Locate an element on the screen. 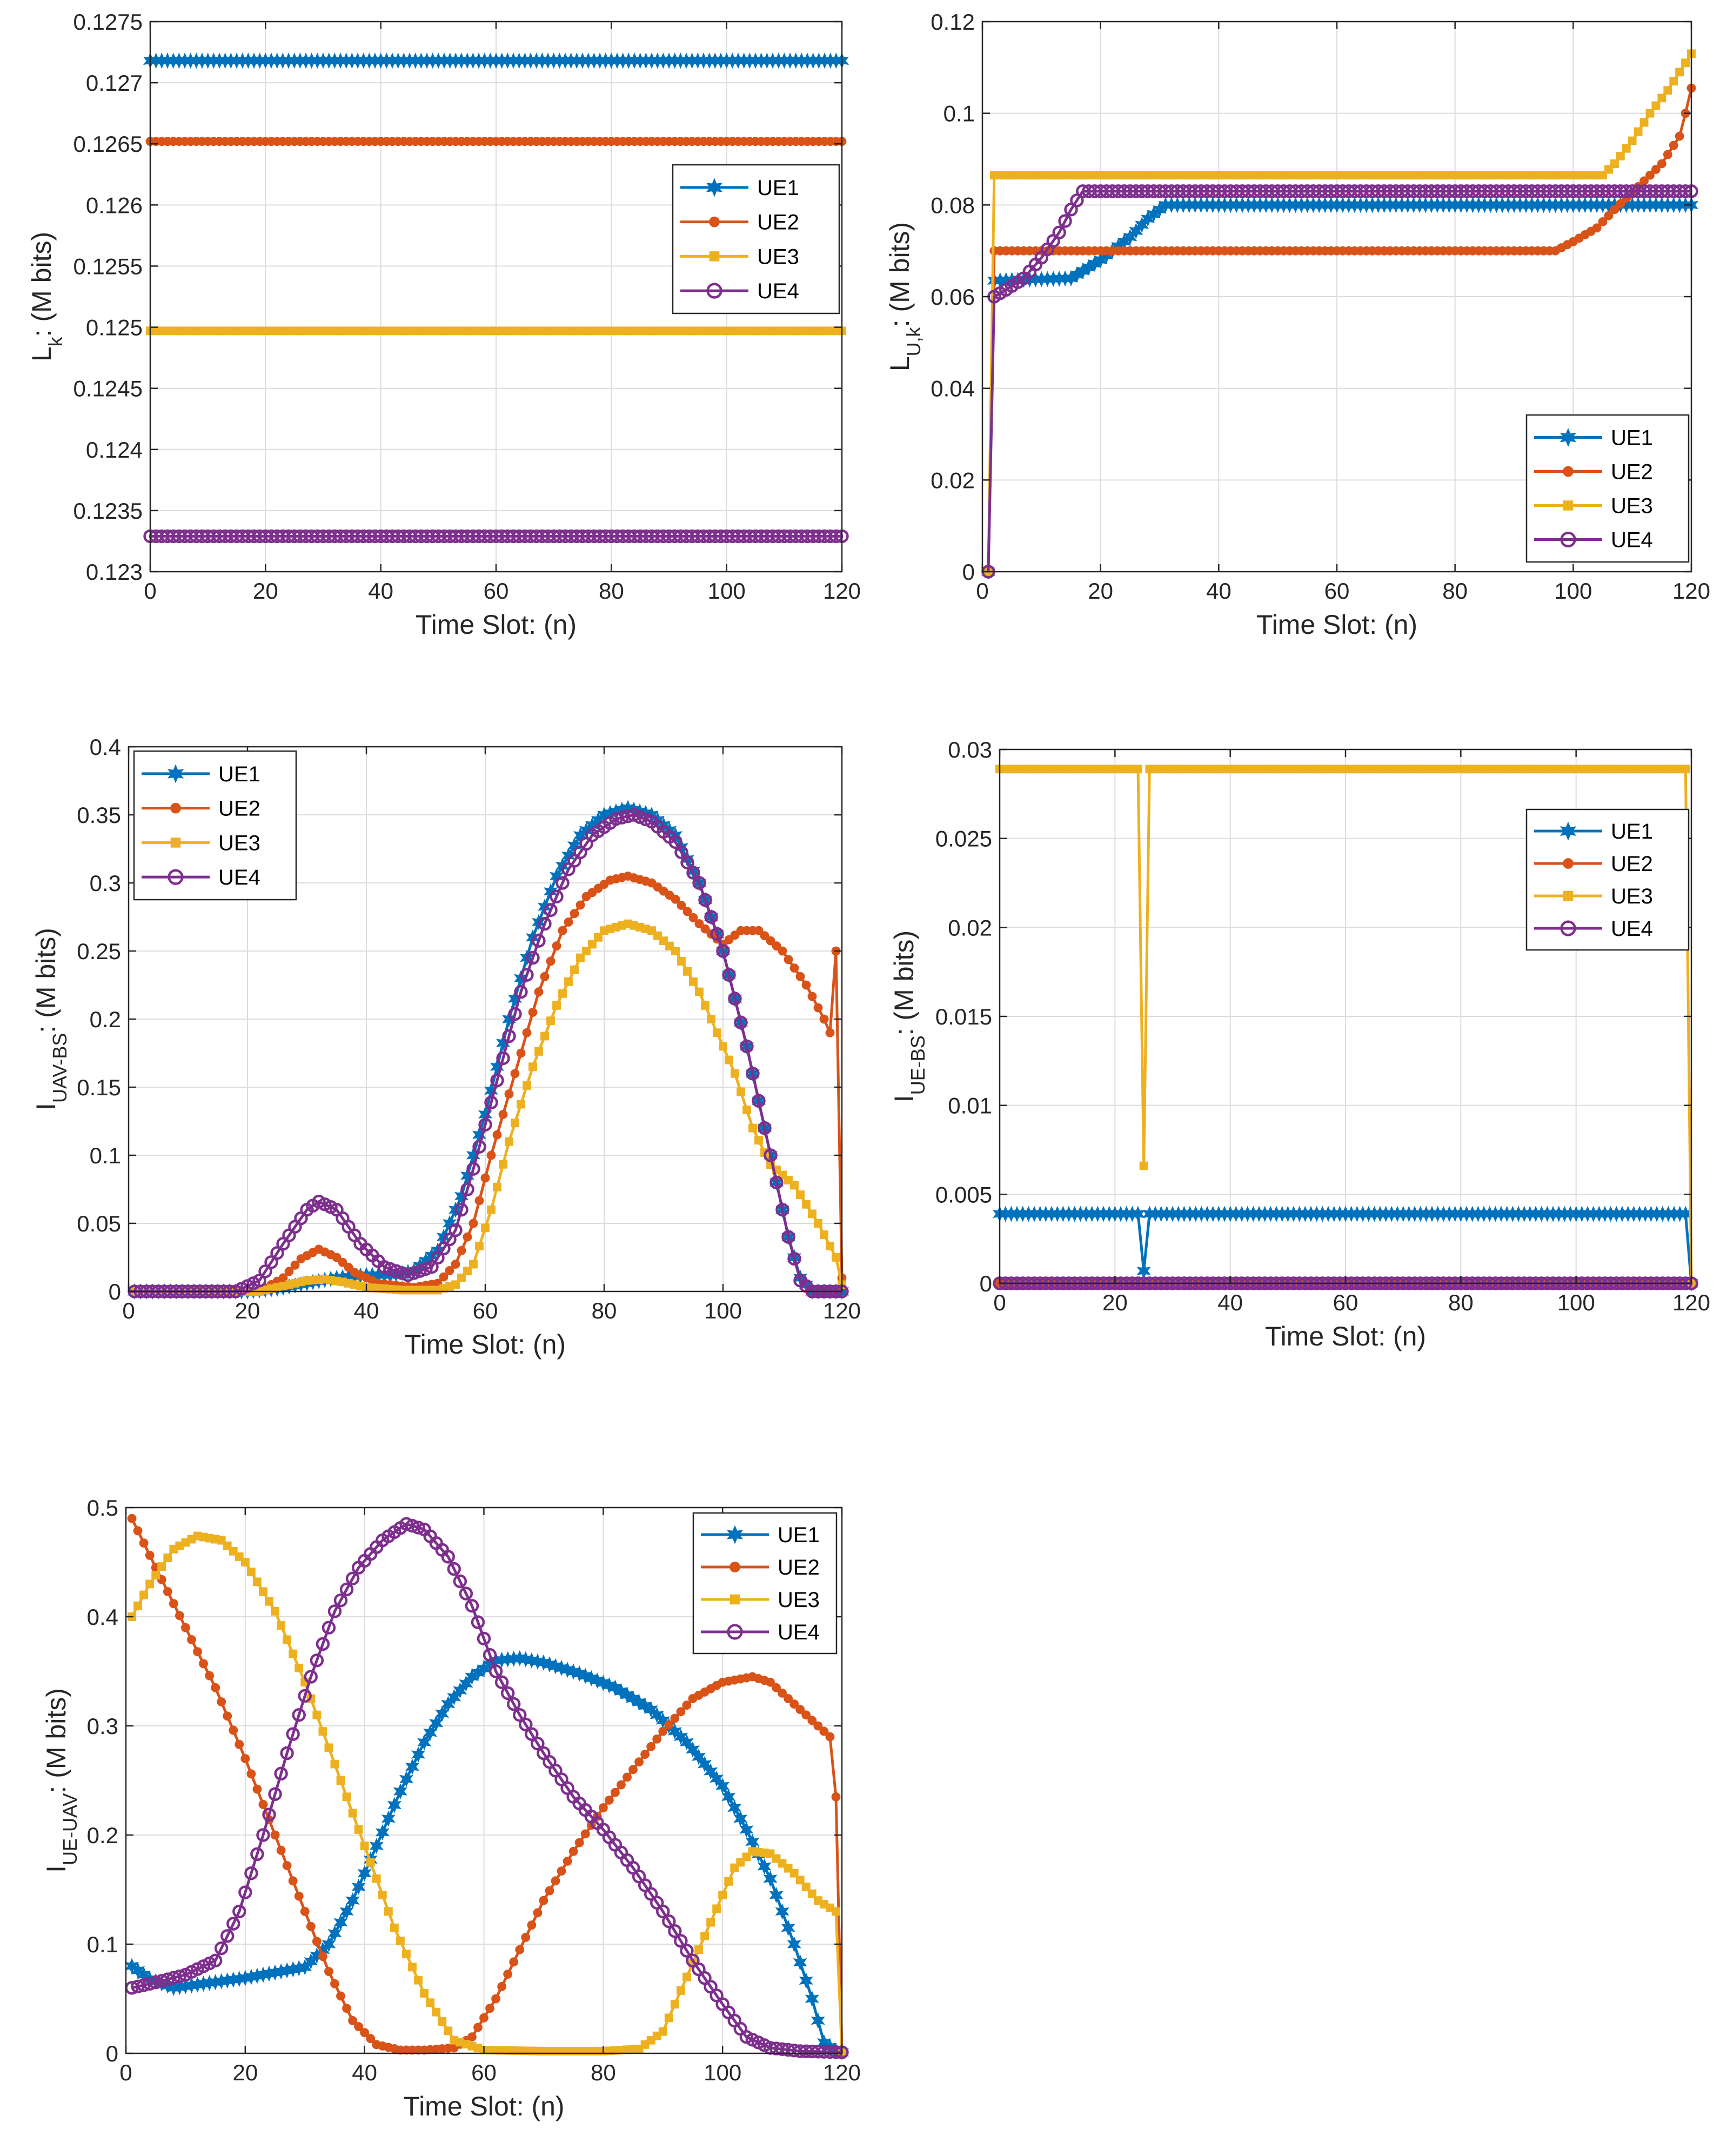 The height and width of the screenshot is (2156, 1720). iuebs-series-ue1 is located at coordinates (1345, 1249).